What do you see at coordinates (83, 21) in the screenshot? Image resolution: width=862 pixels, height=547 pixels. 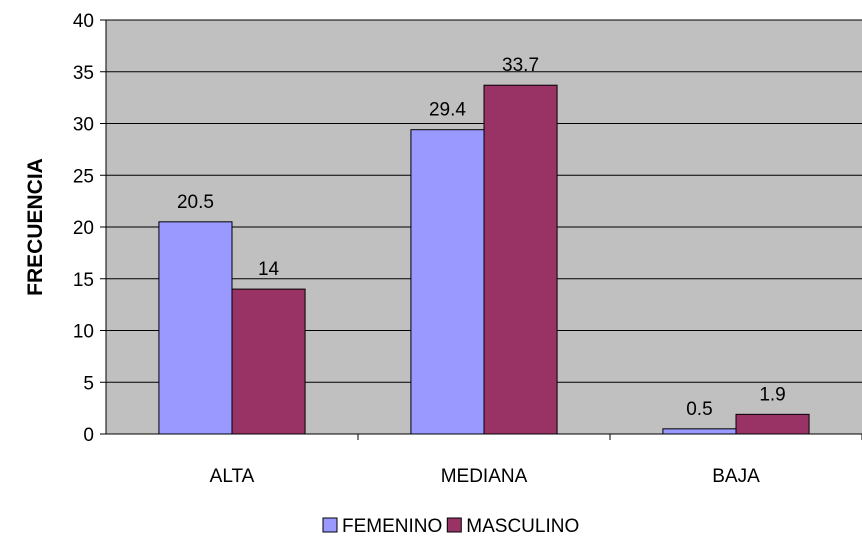 I see `y-tick-label: 40` at bounding box center [83, 21].